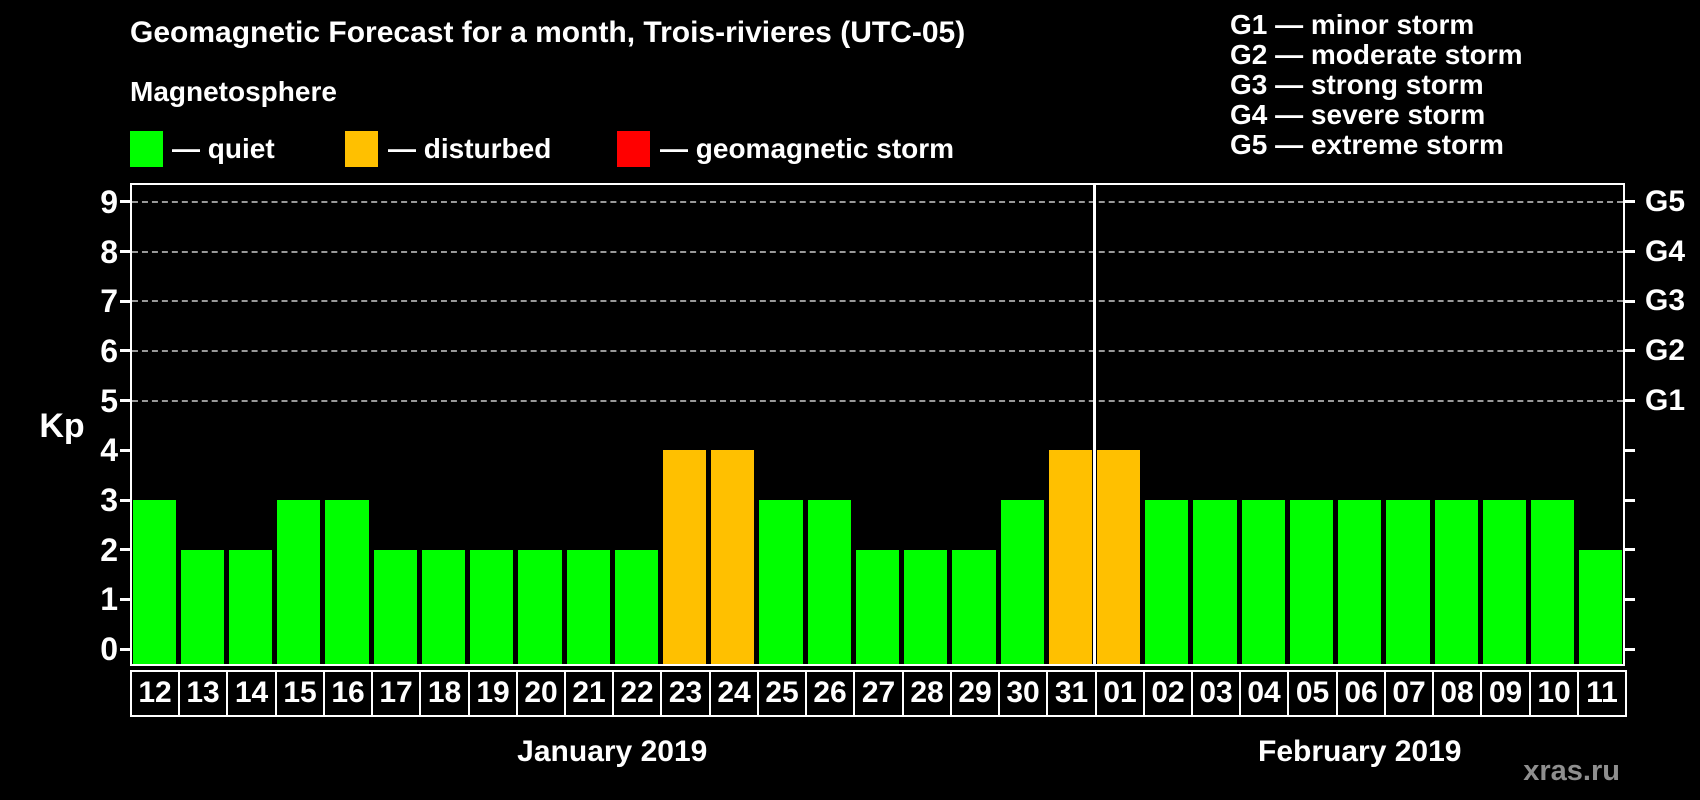 The height and width of the screenshot is (800, 1700). What do you see at coordinates (541, 693) in the screenshot?
I see `day-label: 20` at bounding box center [541, 693].